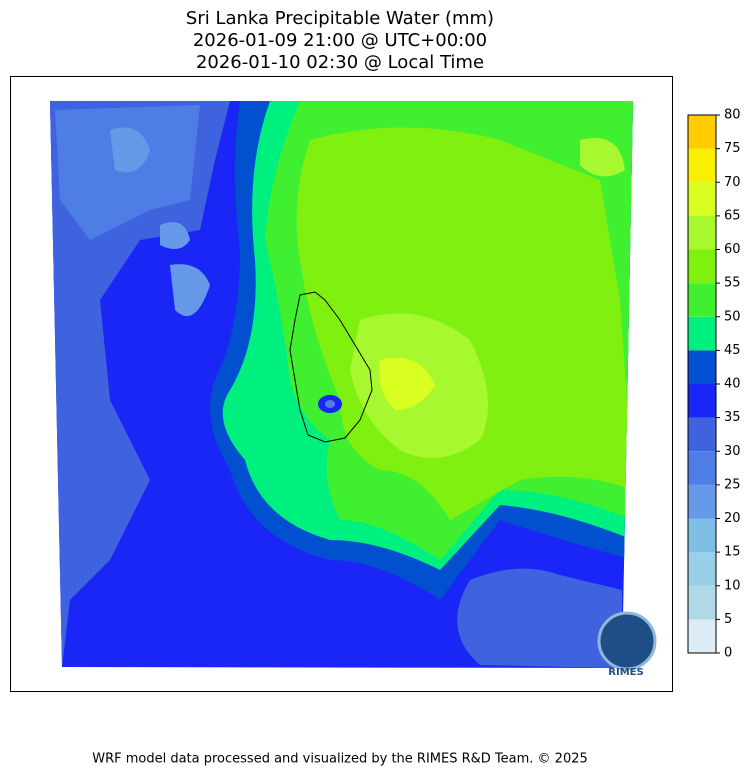  What do you see at coordinates (732, 350) in the screenshot?
I see `colorbar-tick-label: 45` at bounding box center [732, 350].